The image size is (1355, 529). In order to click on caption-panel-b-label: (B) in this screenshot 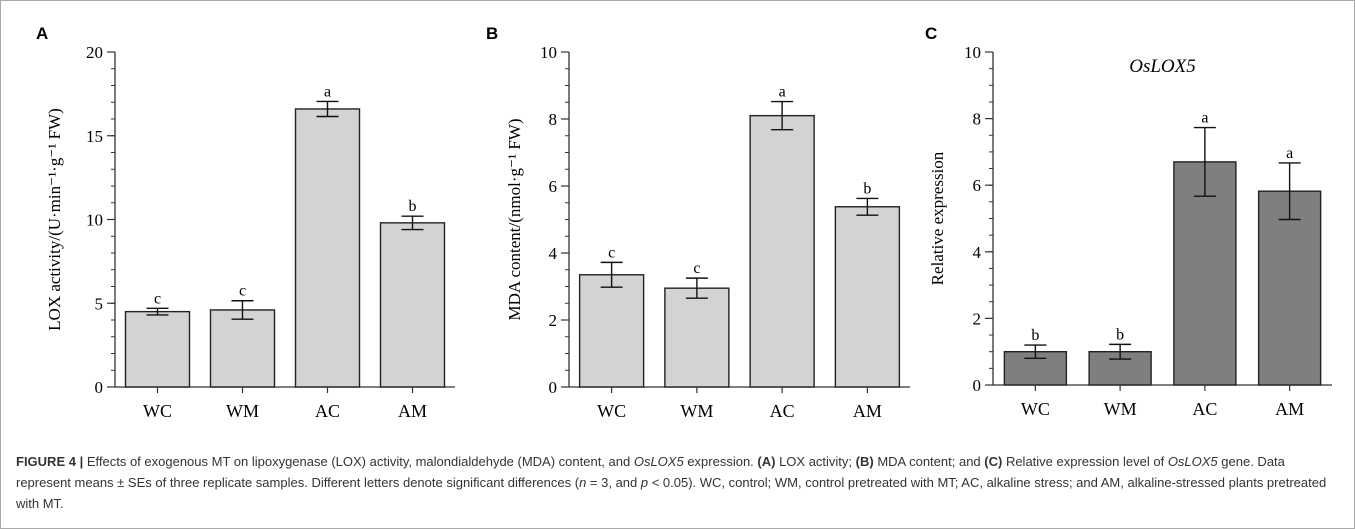, I will do `click(864, 461)`.